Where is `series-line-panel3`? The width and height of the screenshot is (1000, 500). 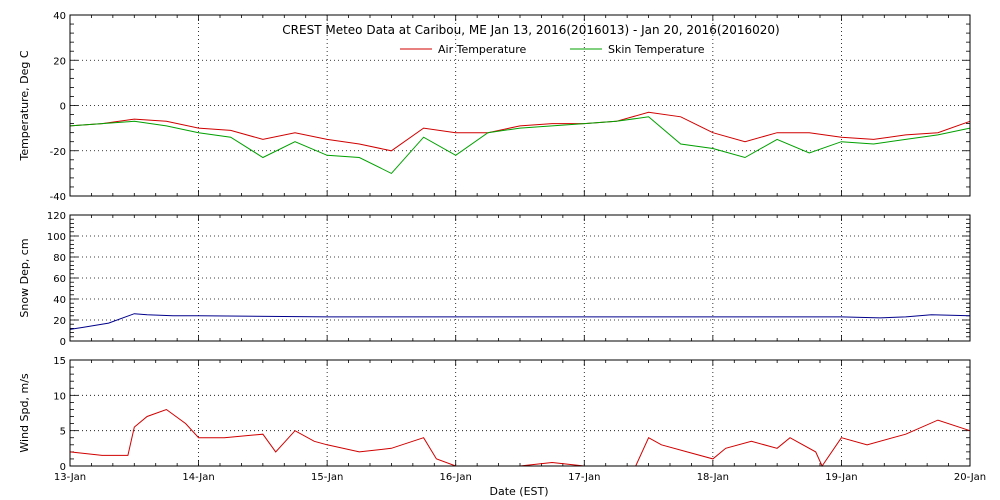 series-line-panel3 is located at coordinates (520, 438).